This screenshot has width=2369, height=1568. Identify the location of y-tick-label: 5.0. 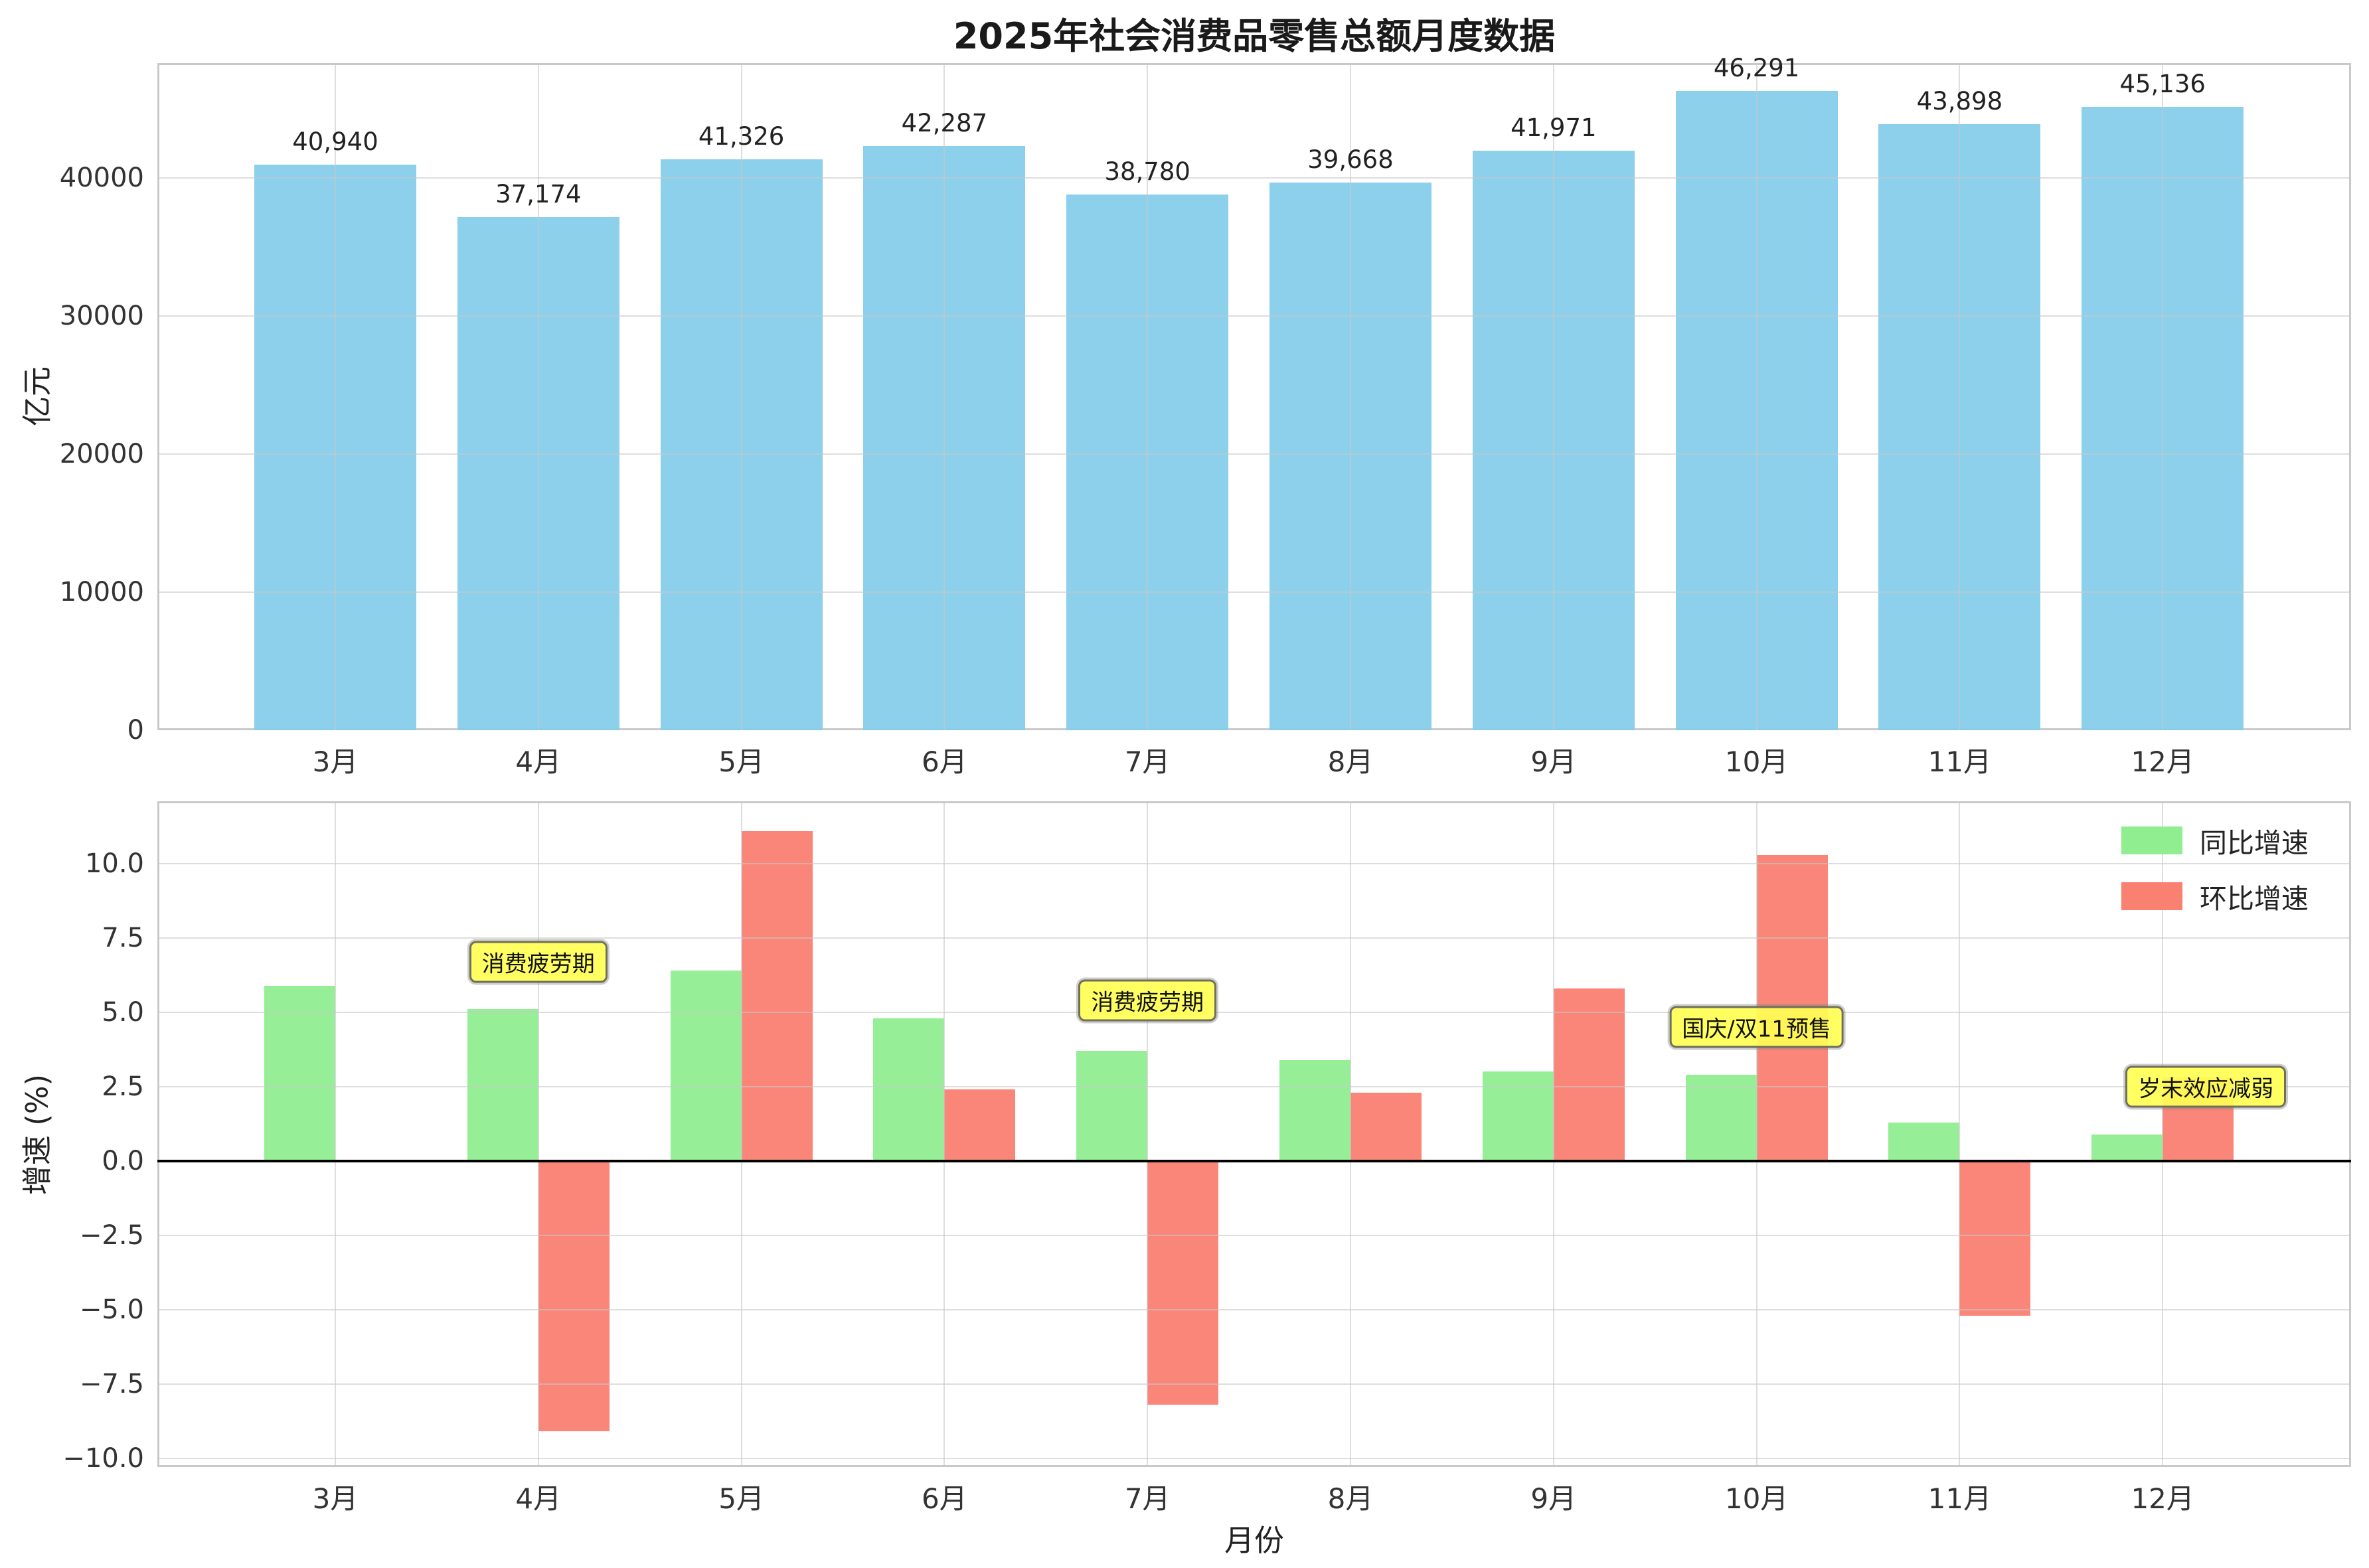
(123, 1012).